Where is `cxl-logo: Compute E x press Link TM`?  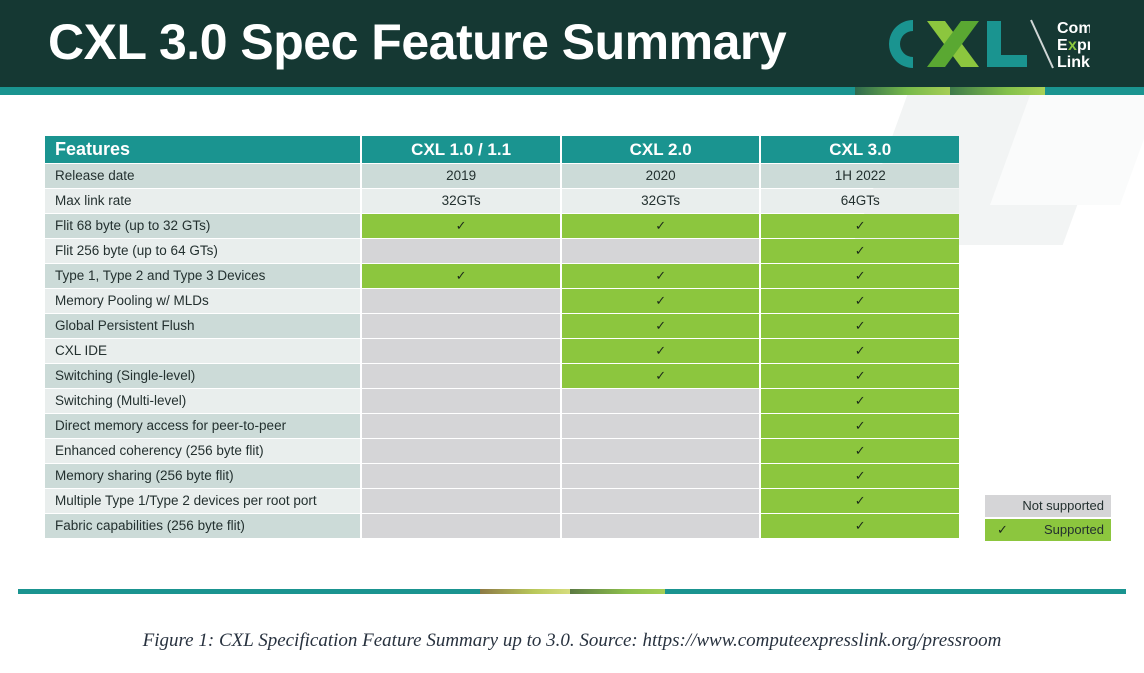
cxl-logo: Compute E x press Link TM is located at coordinates (982, 44).